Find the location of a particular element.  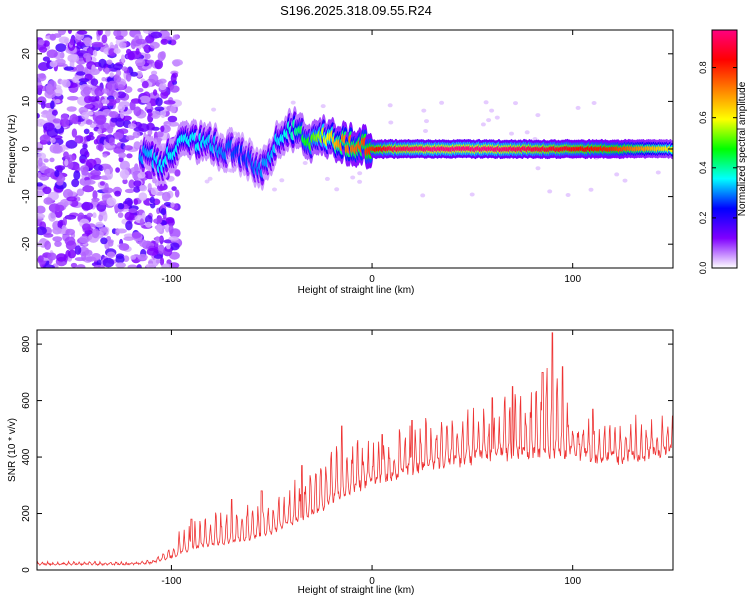

x-tick-label: 100 is located at coordinates (572, 581).